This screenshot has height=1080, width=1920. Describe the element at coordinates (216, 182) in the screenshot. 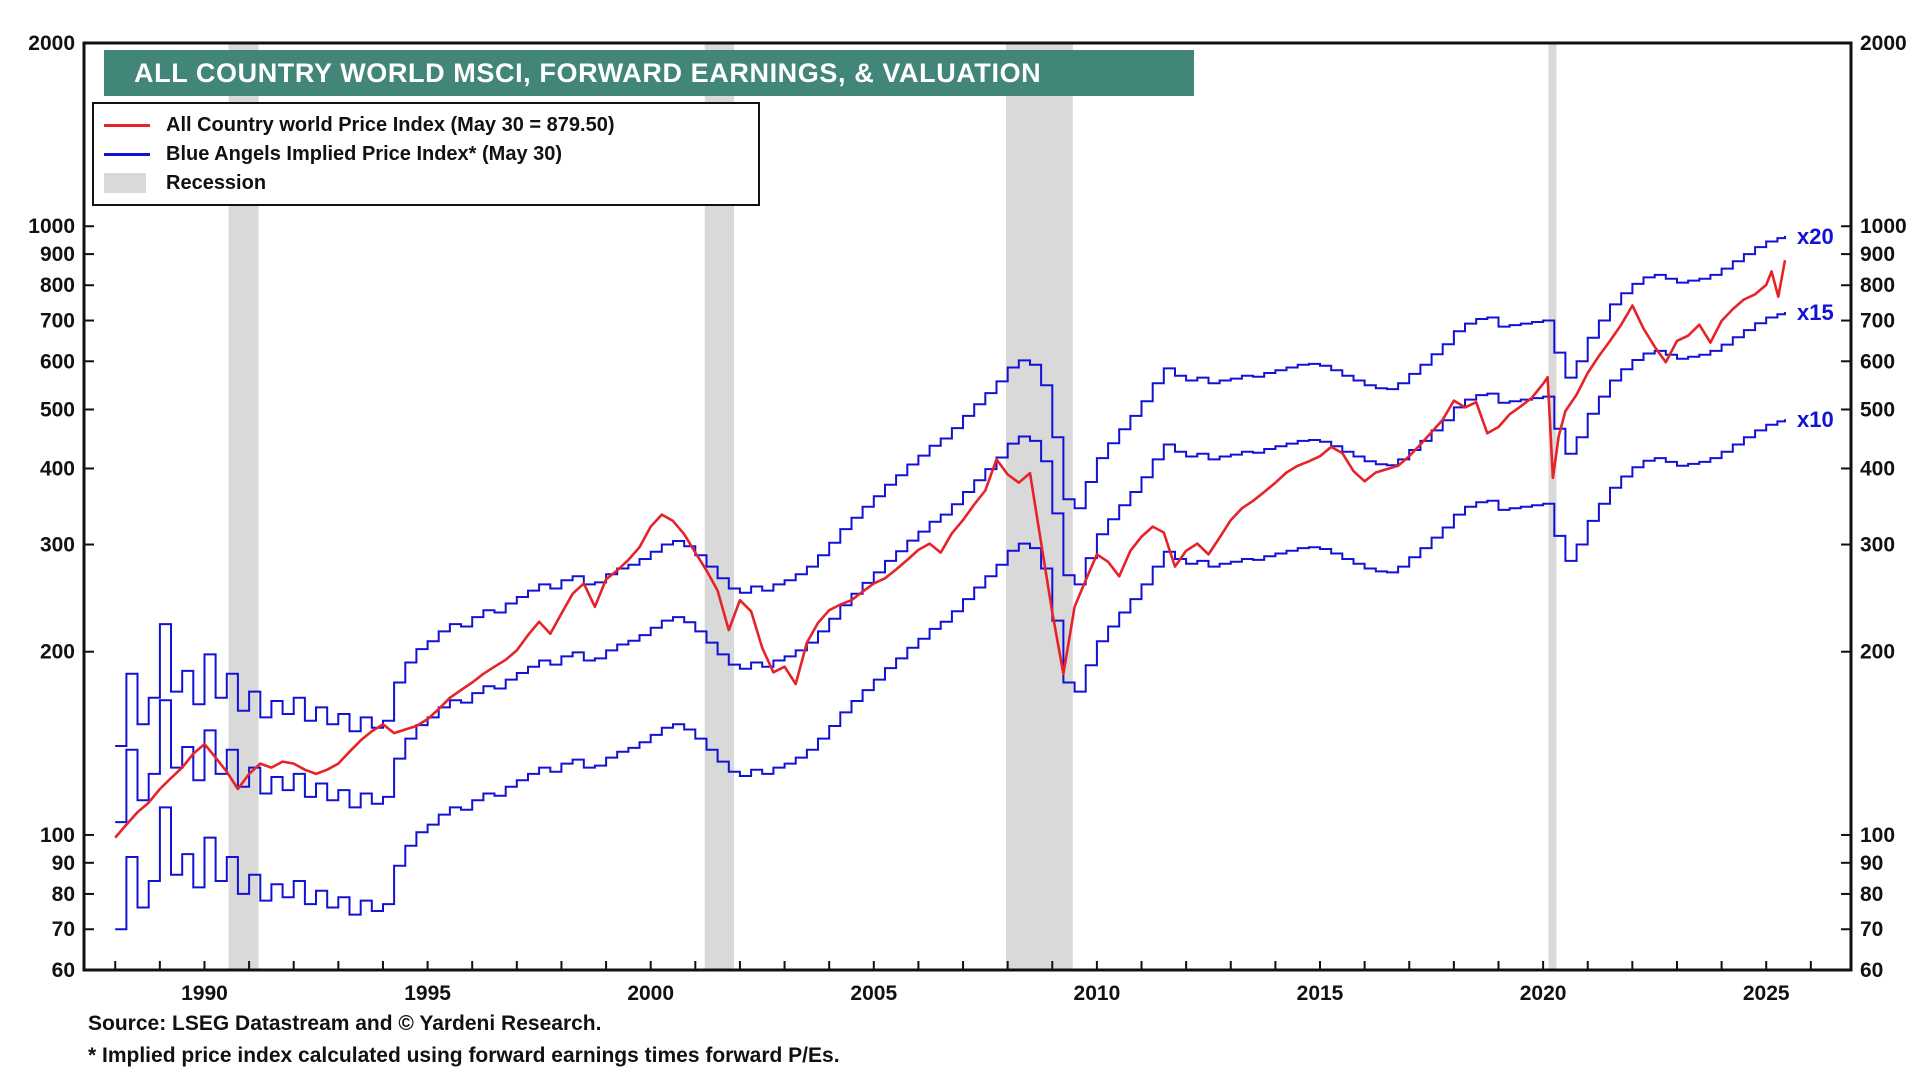

I see `legend-label-recession: Recession` at that location.